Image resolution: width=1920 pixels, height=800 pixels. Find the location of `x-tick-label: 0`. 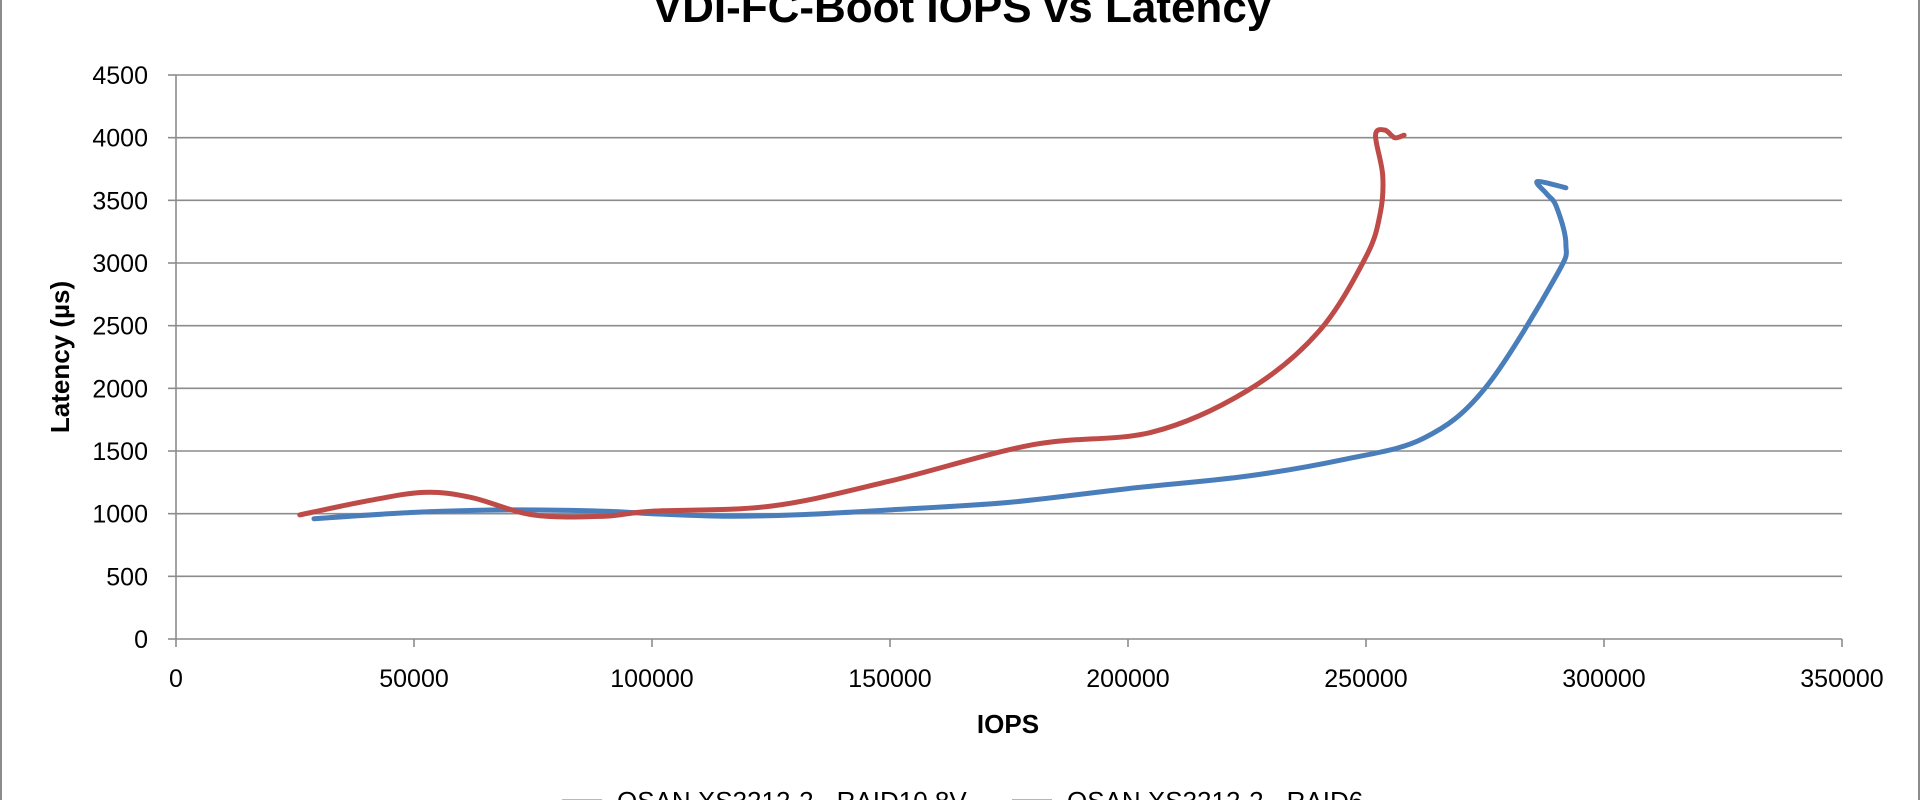

x-tick-label: 0 is located at coordinates (176, 679).